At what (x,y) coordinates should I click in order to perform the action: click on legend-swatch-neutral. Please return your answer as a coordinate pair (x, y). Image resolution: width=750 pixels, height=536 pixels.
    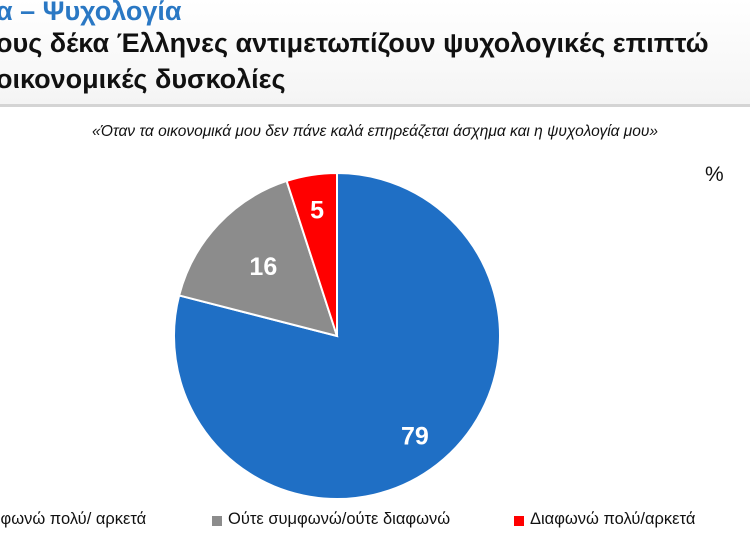
    Looking at the image, I should click on (217, 521).